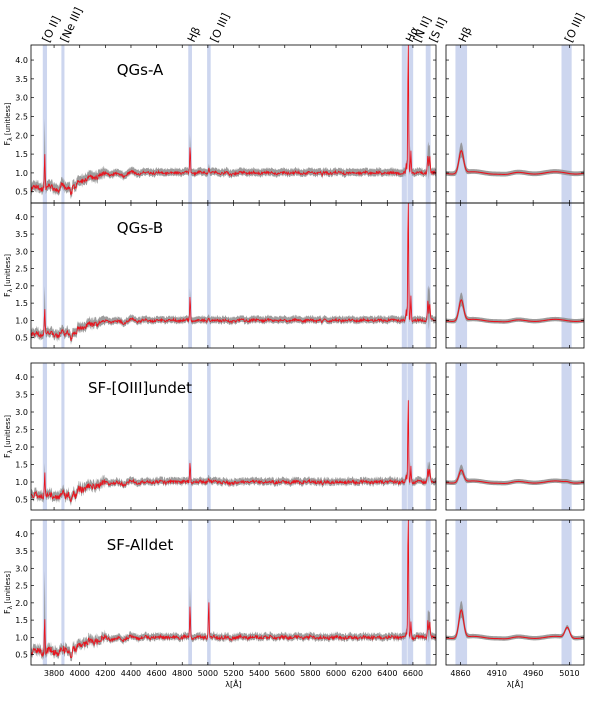 Image resolution: width=598 pixels, height=702 pixels. What do you see at coordinates (8, 123) in the screenshot?
I see `ylabel-0: Fλ [unitless]` at bounding box center [8, 123].